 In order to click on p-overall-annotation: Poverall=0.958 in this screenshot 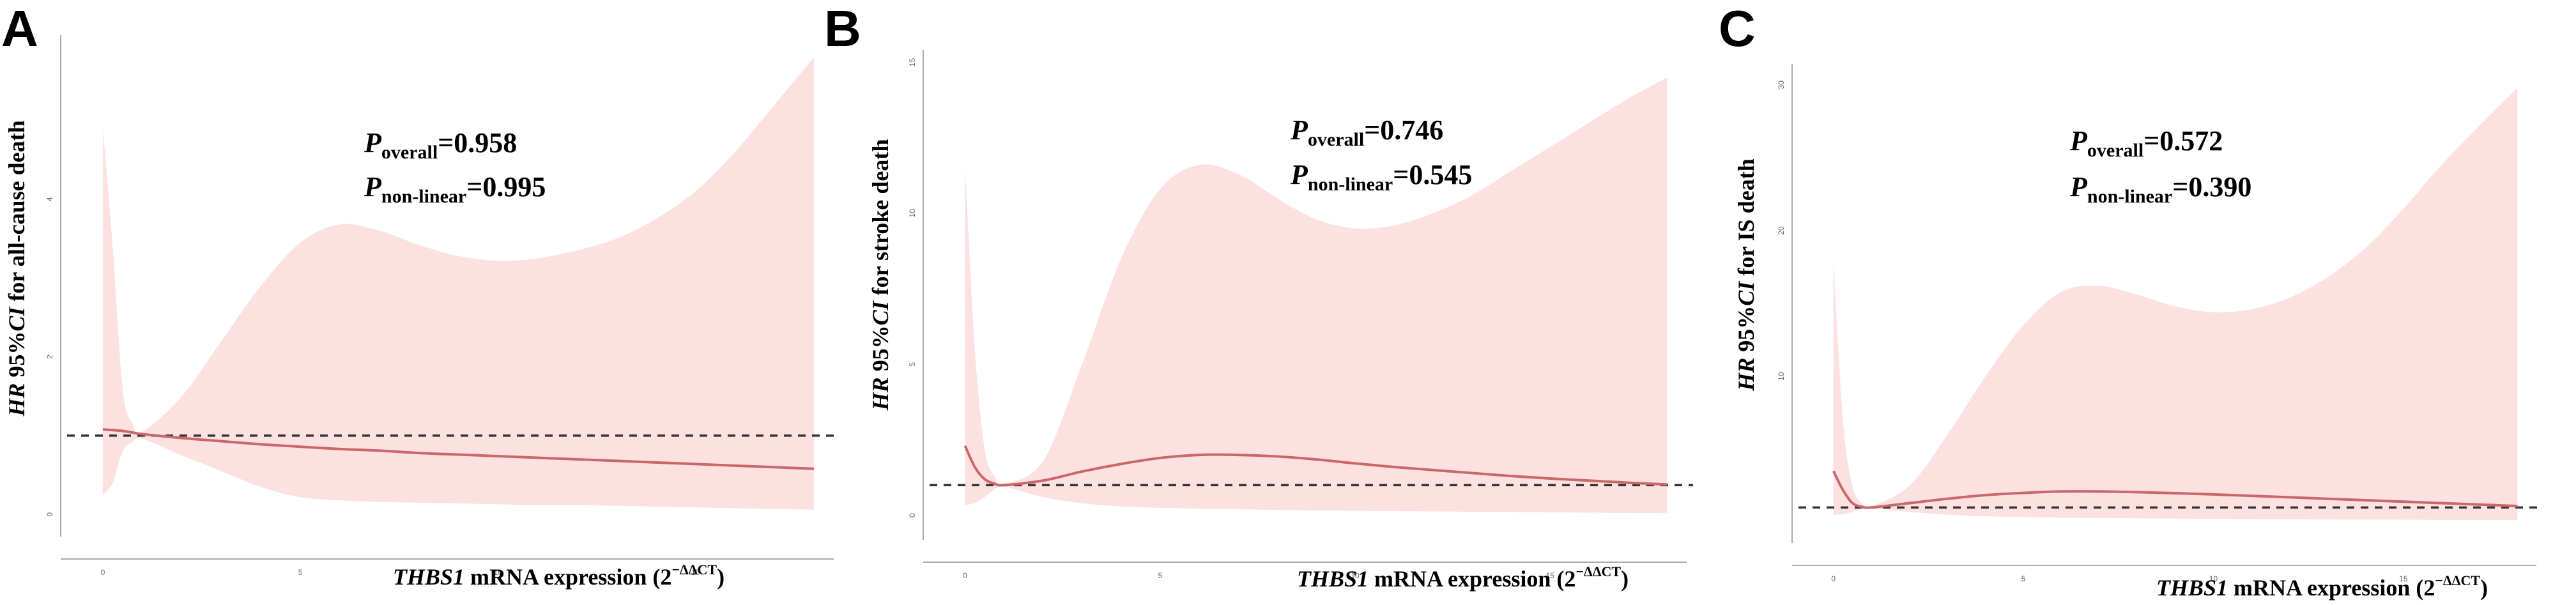, I will do `click(440, 145)`.